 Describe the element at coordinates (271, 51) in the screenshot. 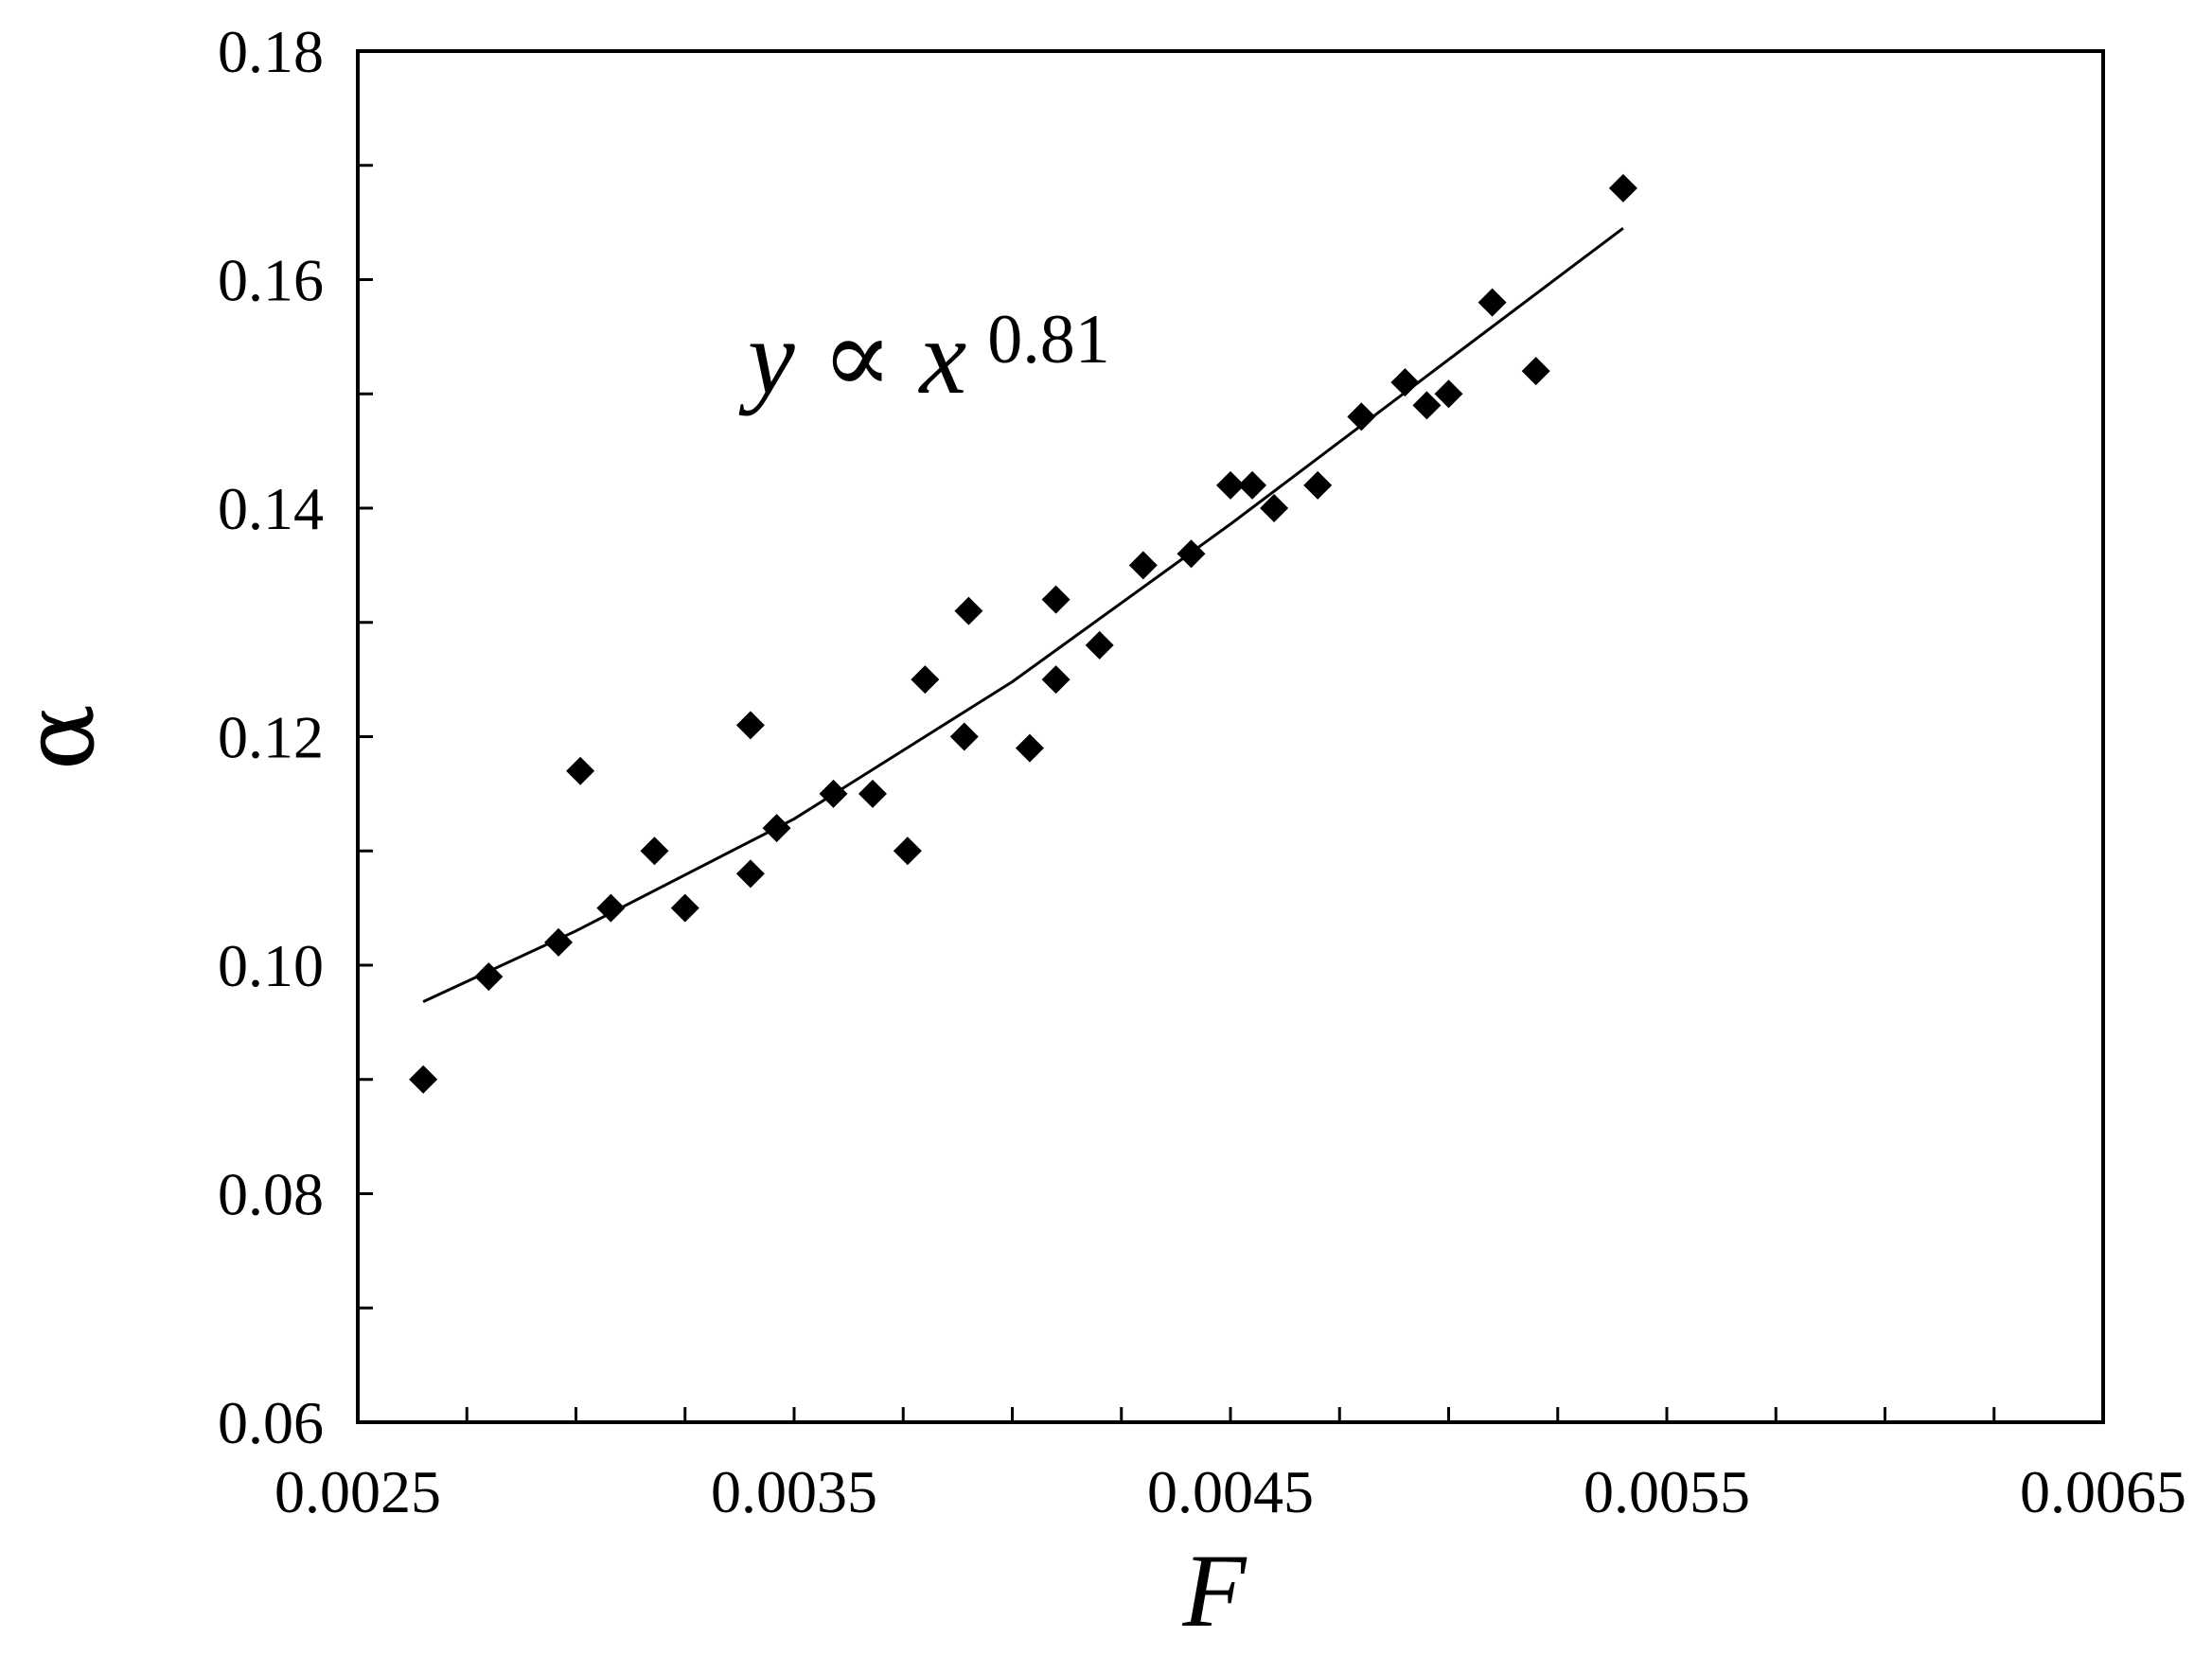

I see `y-tick-label: 0.18` at that location.